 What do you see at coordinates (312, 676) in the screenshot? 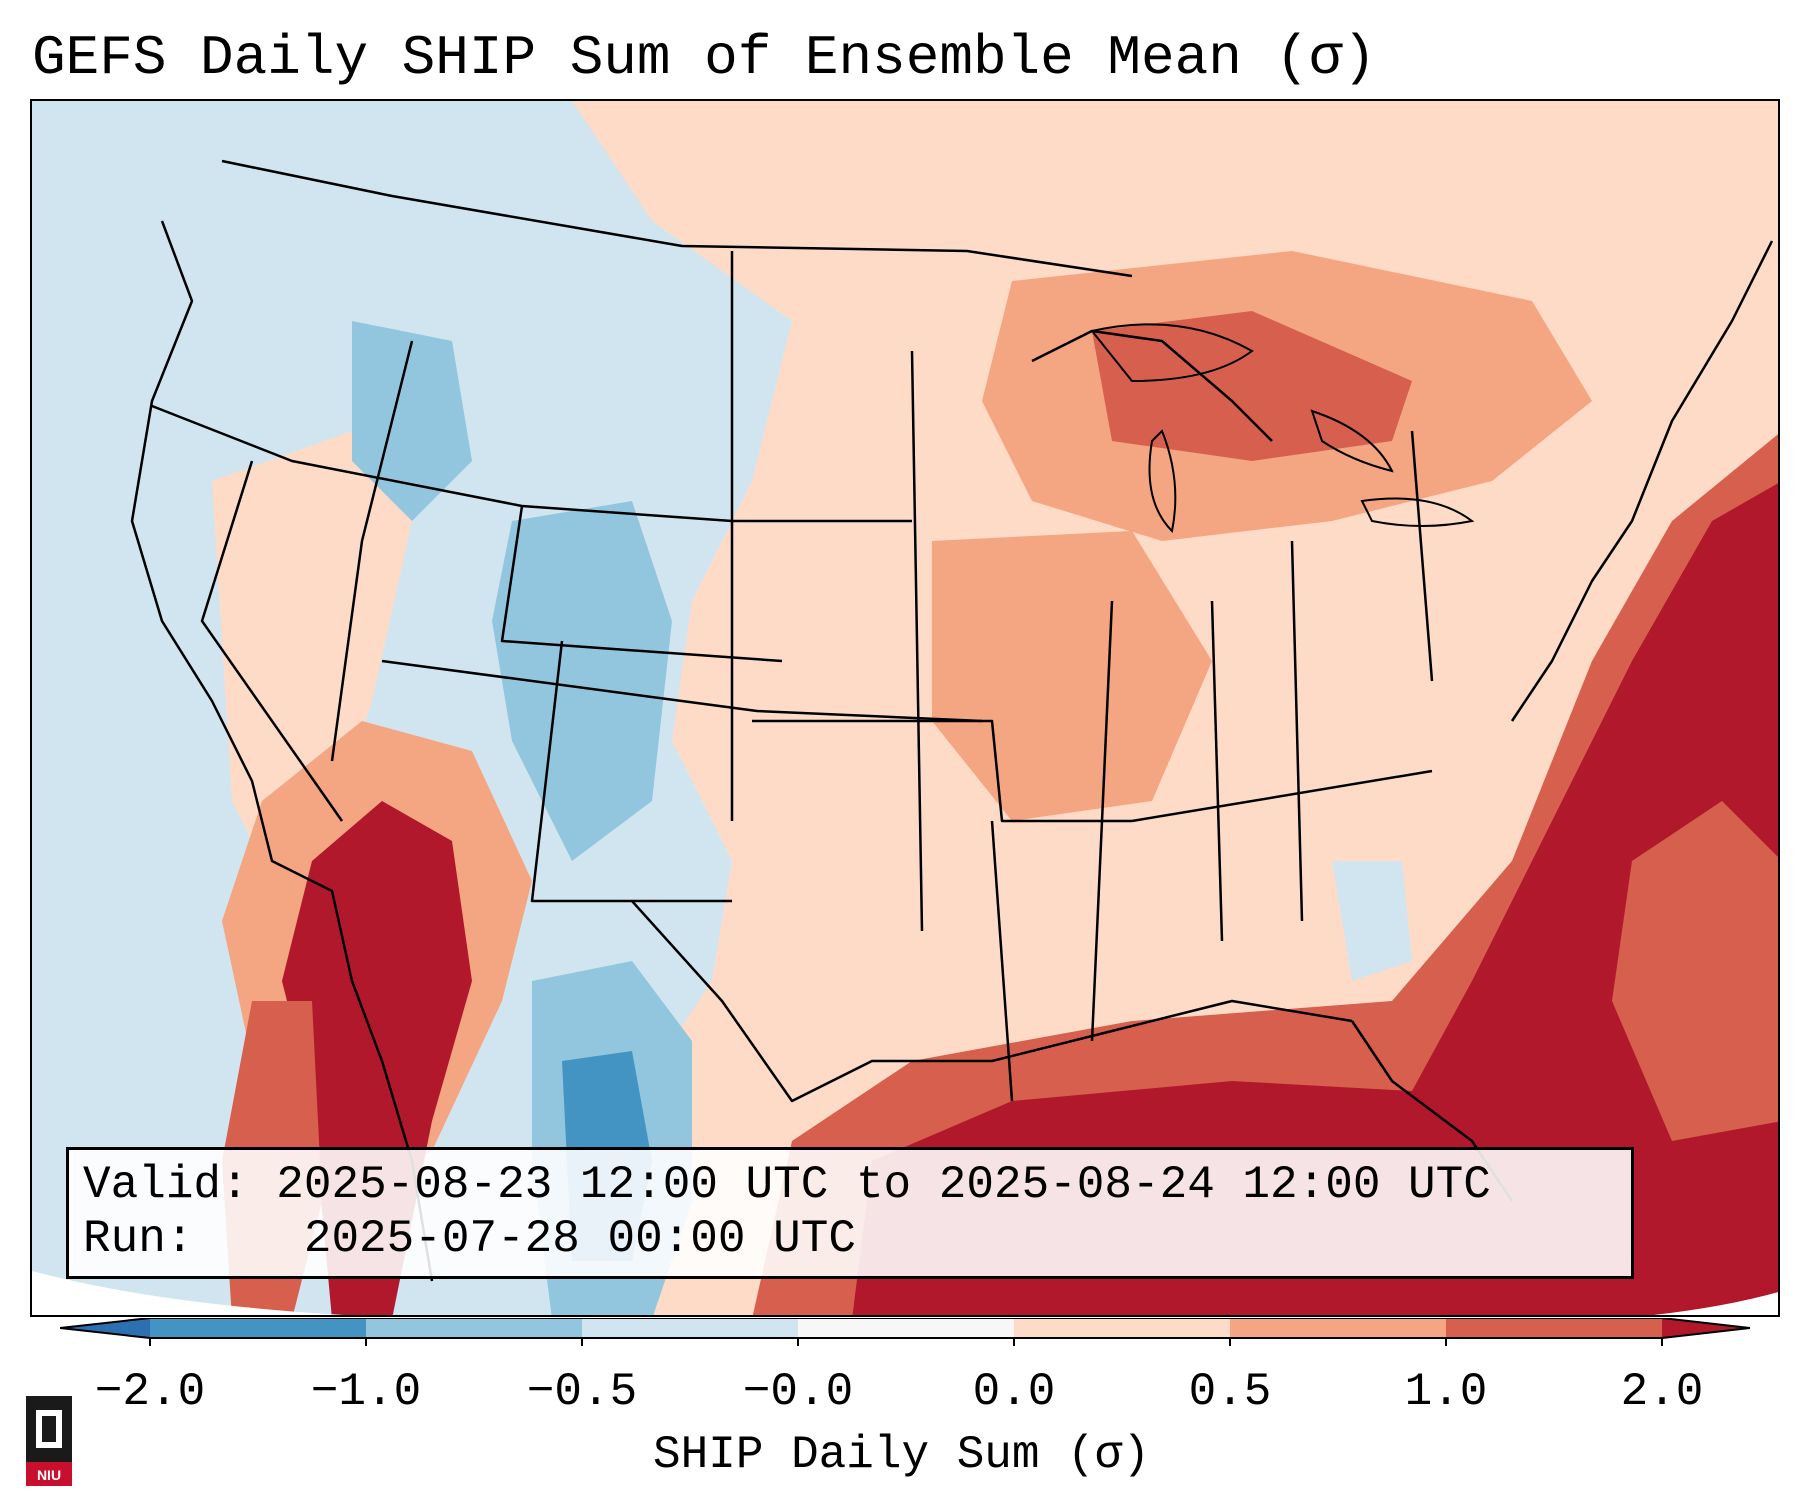
I see `positive-field-west` at bounding box center [312, 676].